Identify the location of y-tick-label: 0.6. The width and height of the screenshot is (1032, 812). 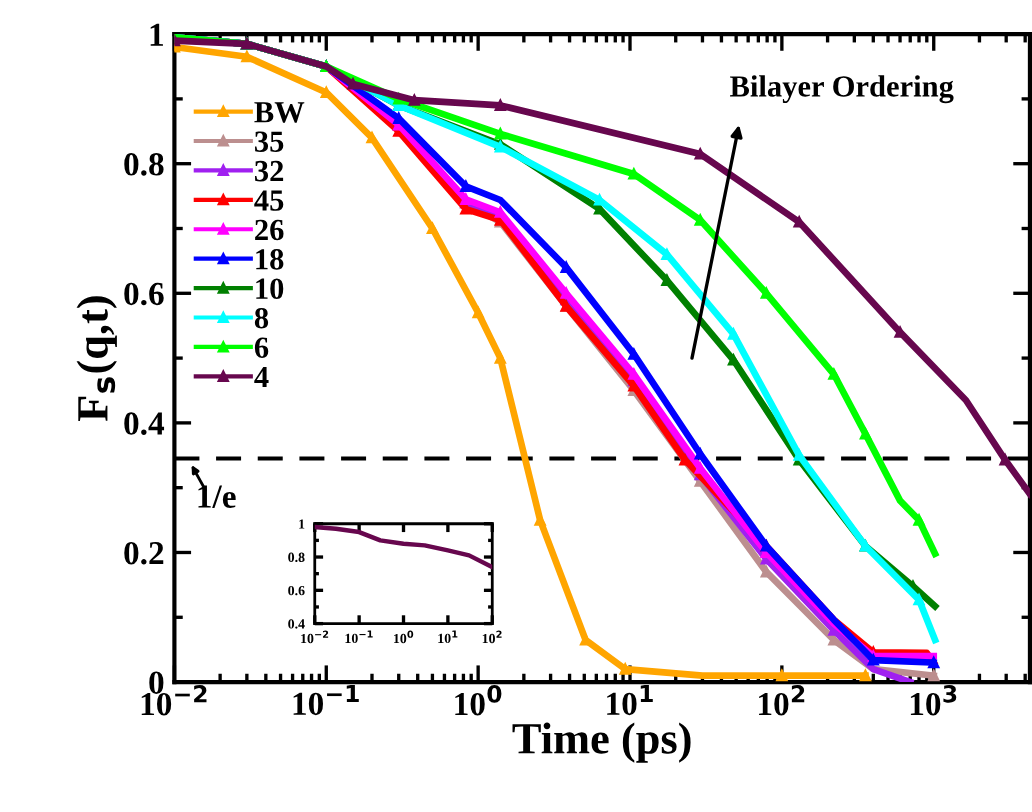
(144, 294).